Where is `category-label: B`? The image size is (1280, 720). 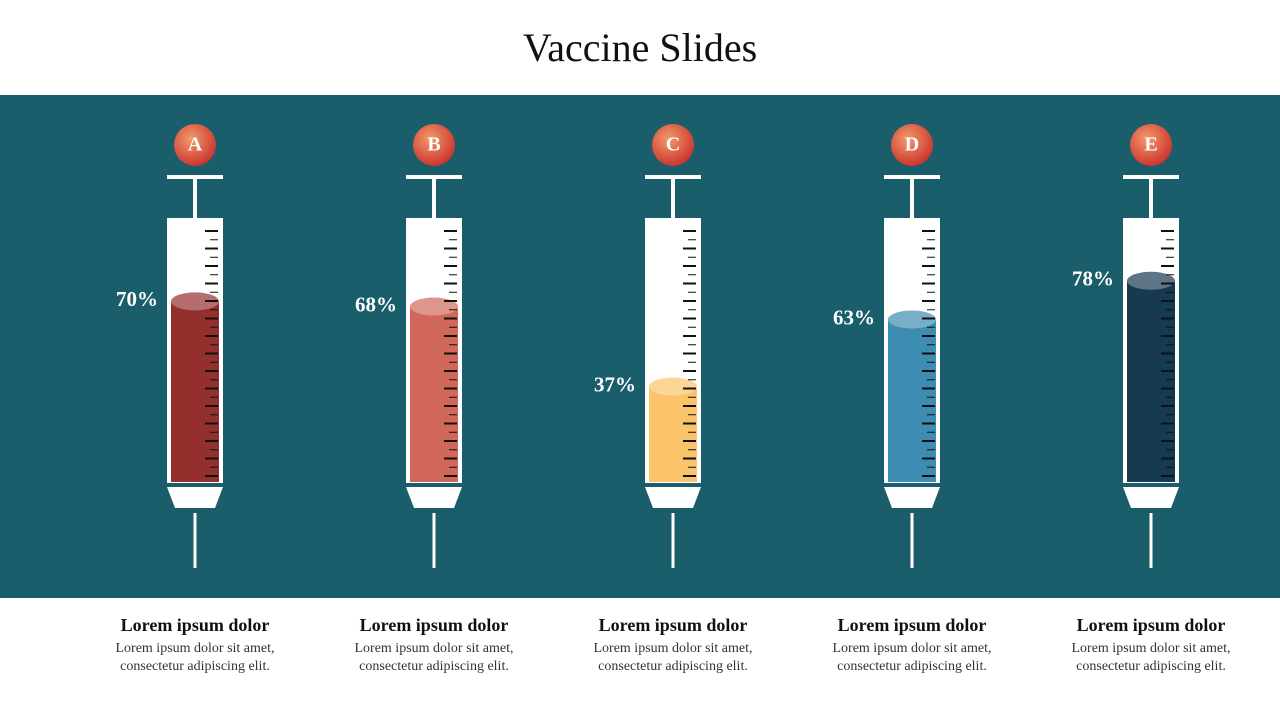 category-label: B is located at coordinates (433, 145).